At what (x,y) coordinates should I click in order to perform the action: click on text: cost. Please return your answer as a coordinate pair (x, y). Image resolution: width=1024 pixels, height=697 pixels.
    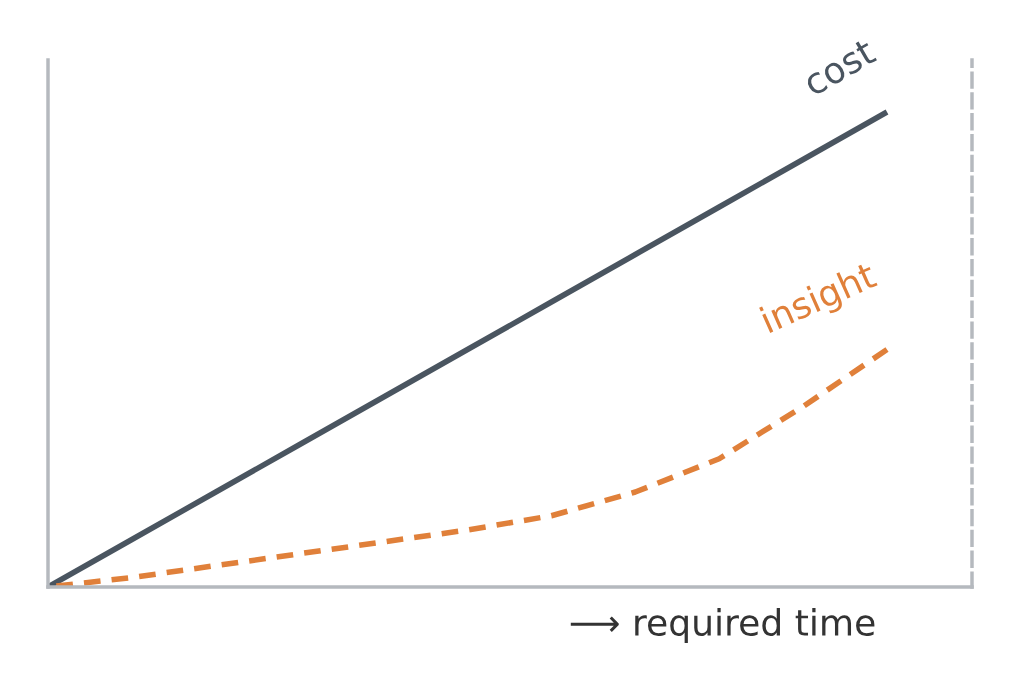
    Looking at the image, I should click on (839, 67).